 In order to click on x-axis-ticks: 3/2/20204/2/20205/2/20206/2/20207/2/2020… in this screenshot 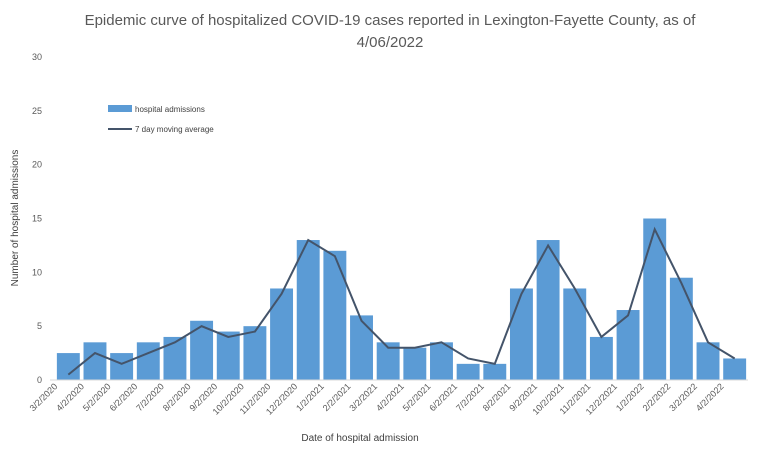, I will do `click(377, 398)`.